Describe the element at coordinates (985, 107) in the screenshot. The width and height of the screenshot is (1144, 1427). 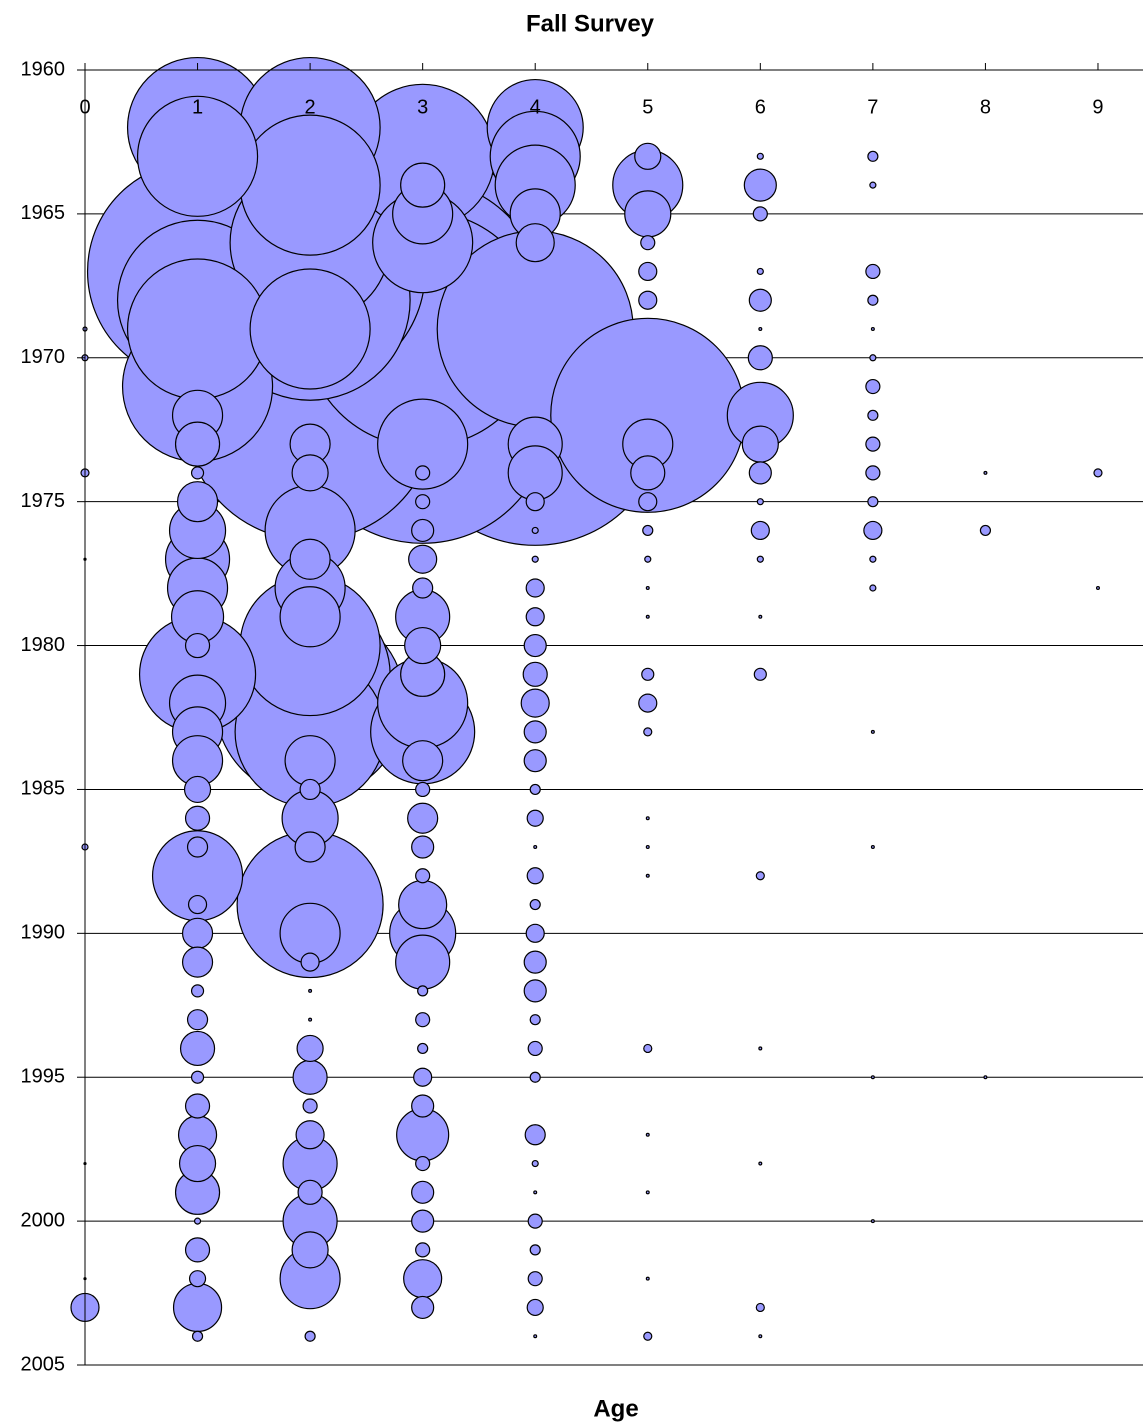
I see `x-tick-label: 8` at that location.